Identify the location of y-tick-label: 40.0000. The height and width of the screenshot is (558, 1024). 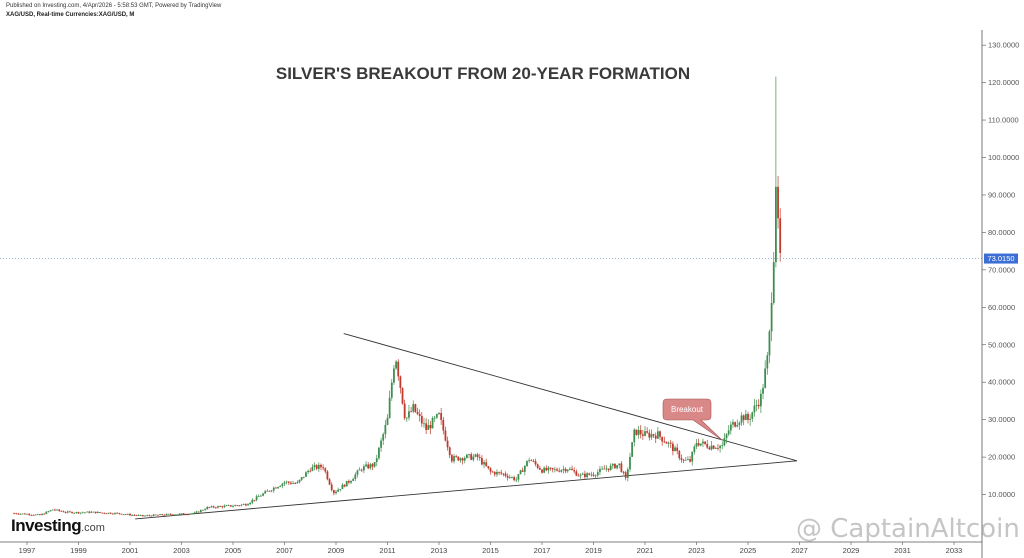
(1001, 382).